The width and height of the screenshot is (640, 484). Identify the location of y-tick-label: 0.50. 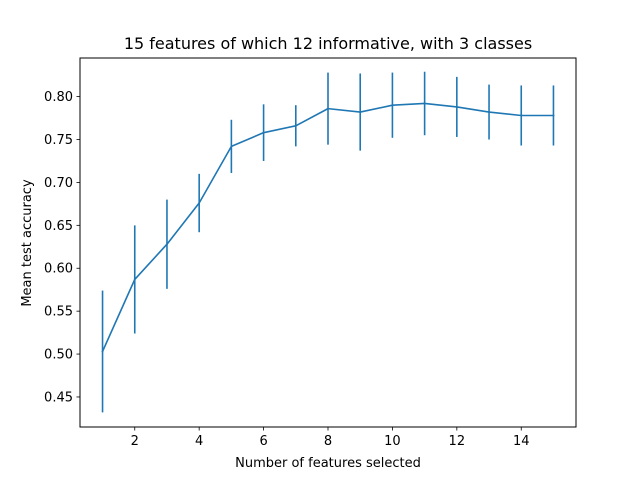
(58, 355).